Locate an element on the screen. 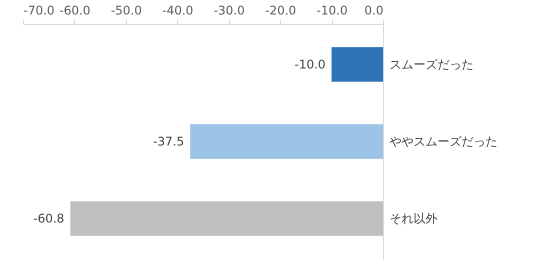  x-tick-label: -30.0 is located at coordinates (229, 11).